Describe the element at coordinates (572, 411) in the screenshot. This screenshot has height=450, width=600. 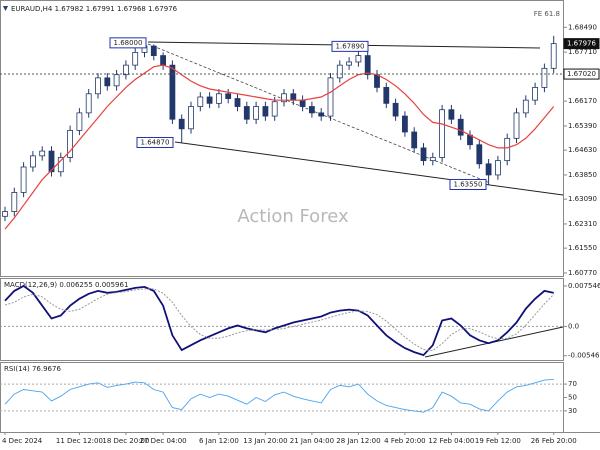
I see `y-tick-label: 30` at that location.